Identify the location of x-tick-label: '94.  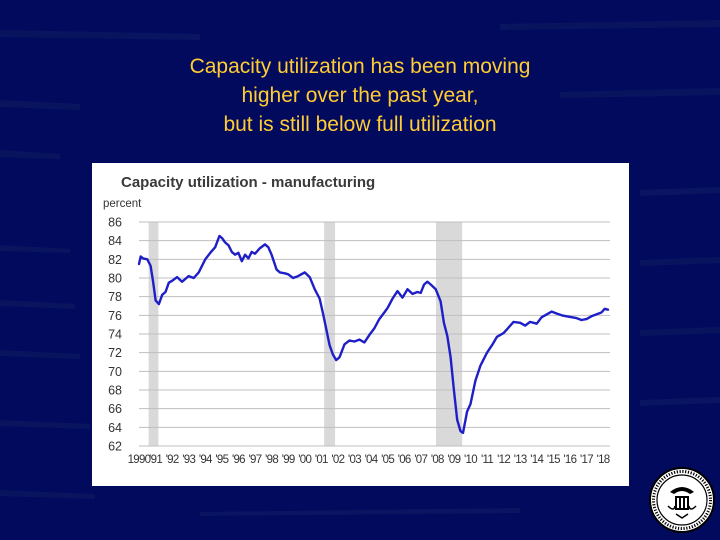
(206, 460).